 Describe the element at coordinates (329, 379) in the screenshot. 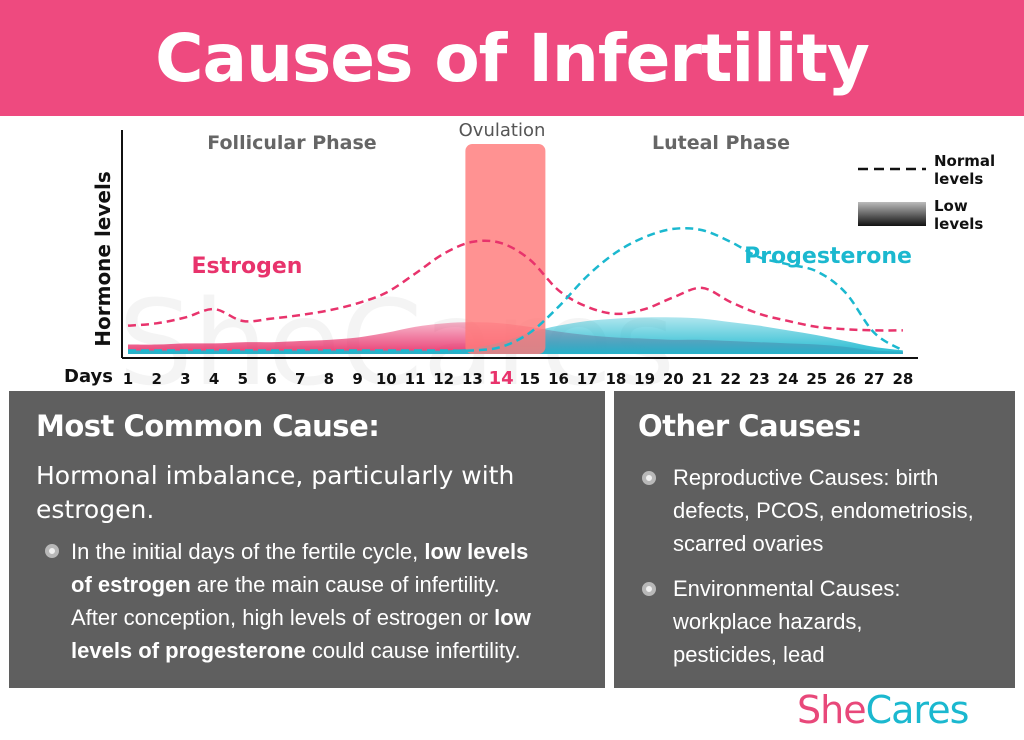

I see `x-tick-label: 8` at that location.